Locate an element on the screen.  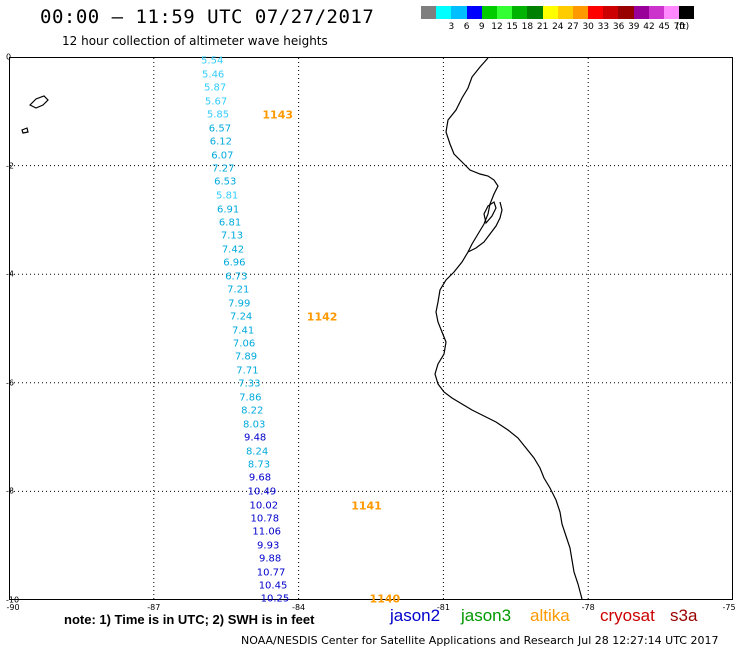
swh-value: 6.57 is located at coordinates (220, 129).